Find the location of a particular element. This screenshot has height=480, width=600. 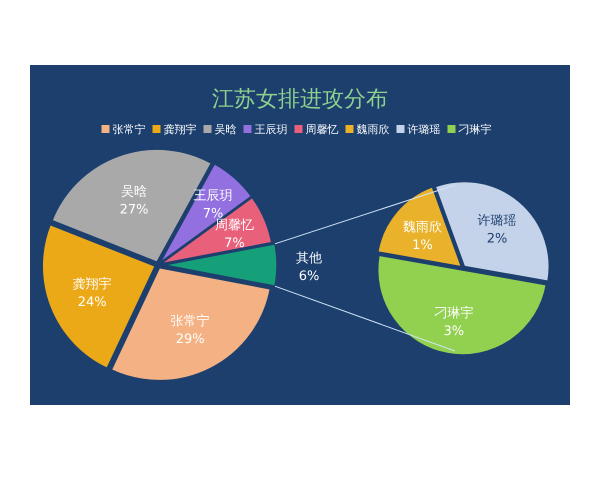

legend-label: 许璐瑶 is located at coordinates (424, 129).